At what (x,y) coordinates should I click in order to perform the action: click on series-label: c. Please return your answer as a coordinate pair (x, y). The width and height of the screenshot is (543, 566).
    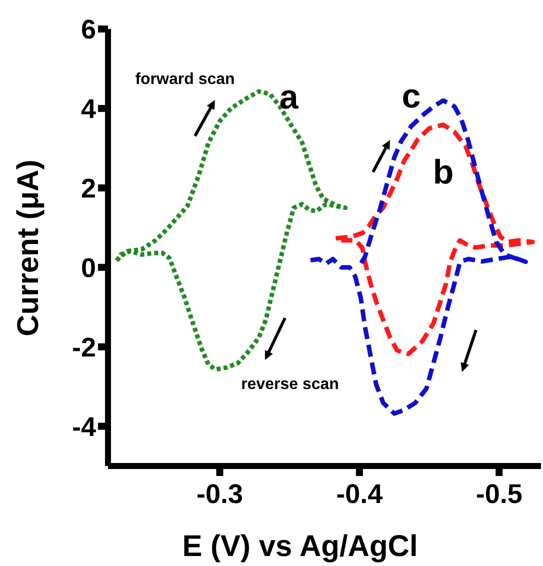
    Looking at the image, I should click on (411, 96).